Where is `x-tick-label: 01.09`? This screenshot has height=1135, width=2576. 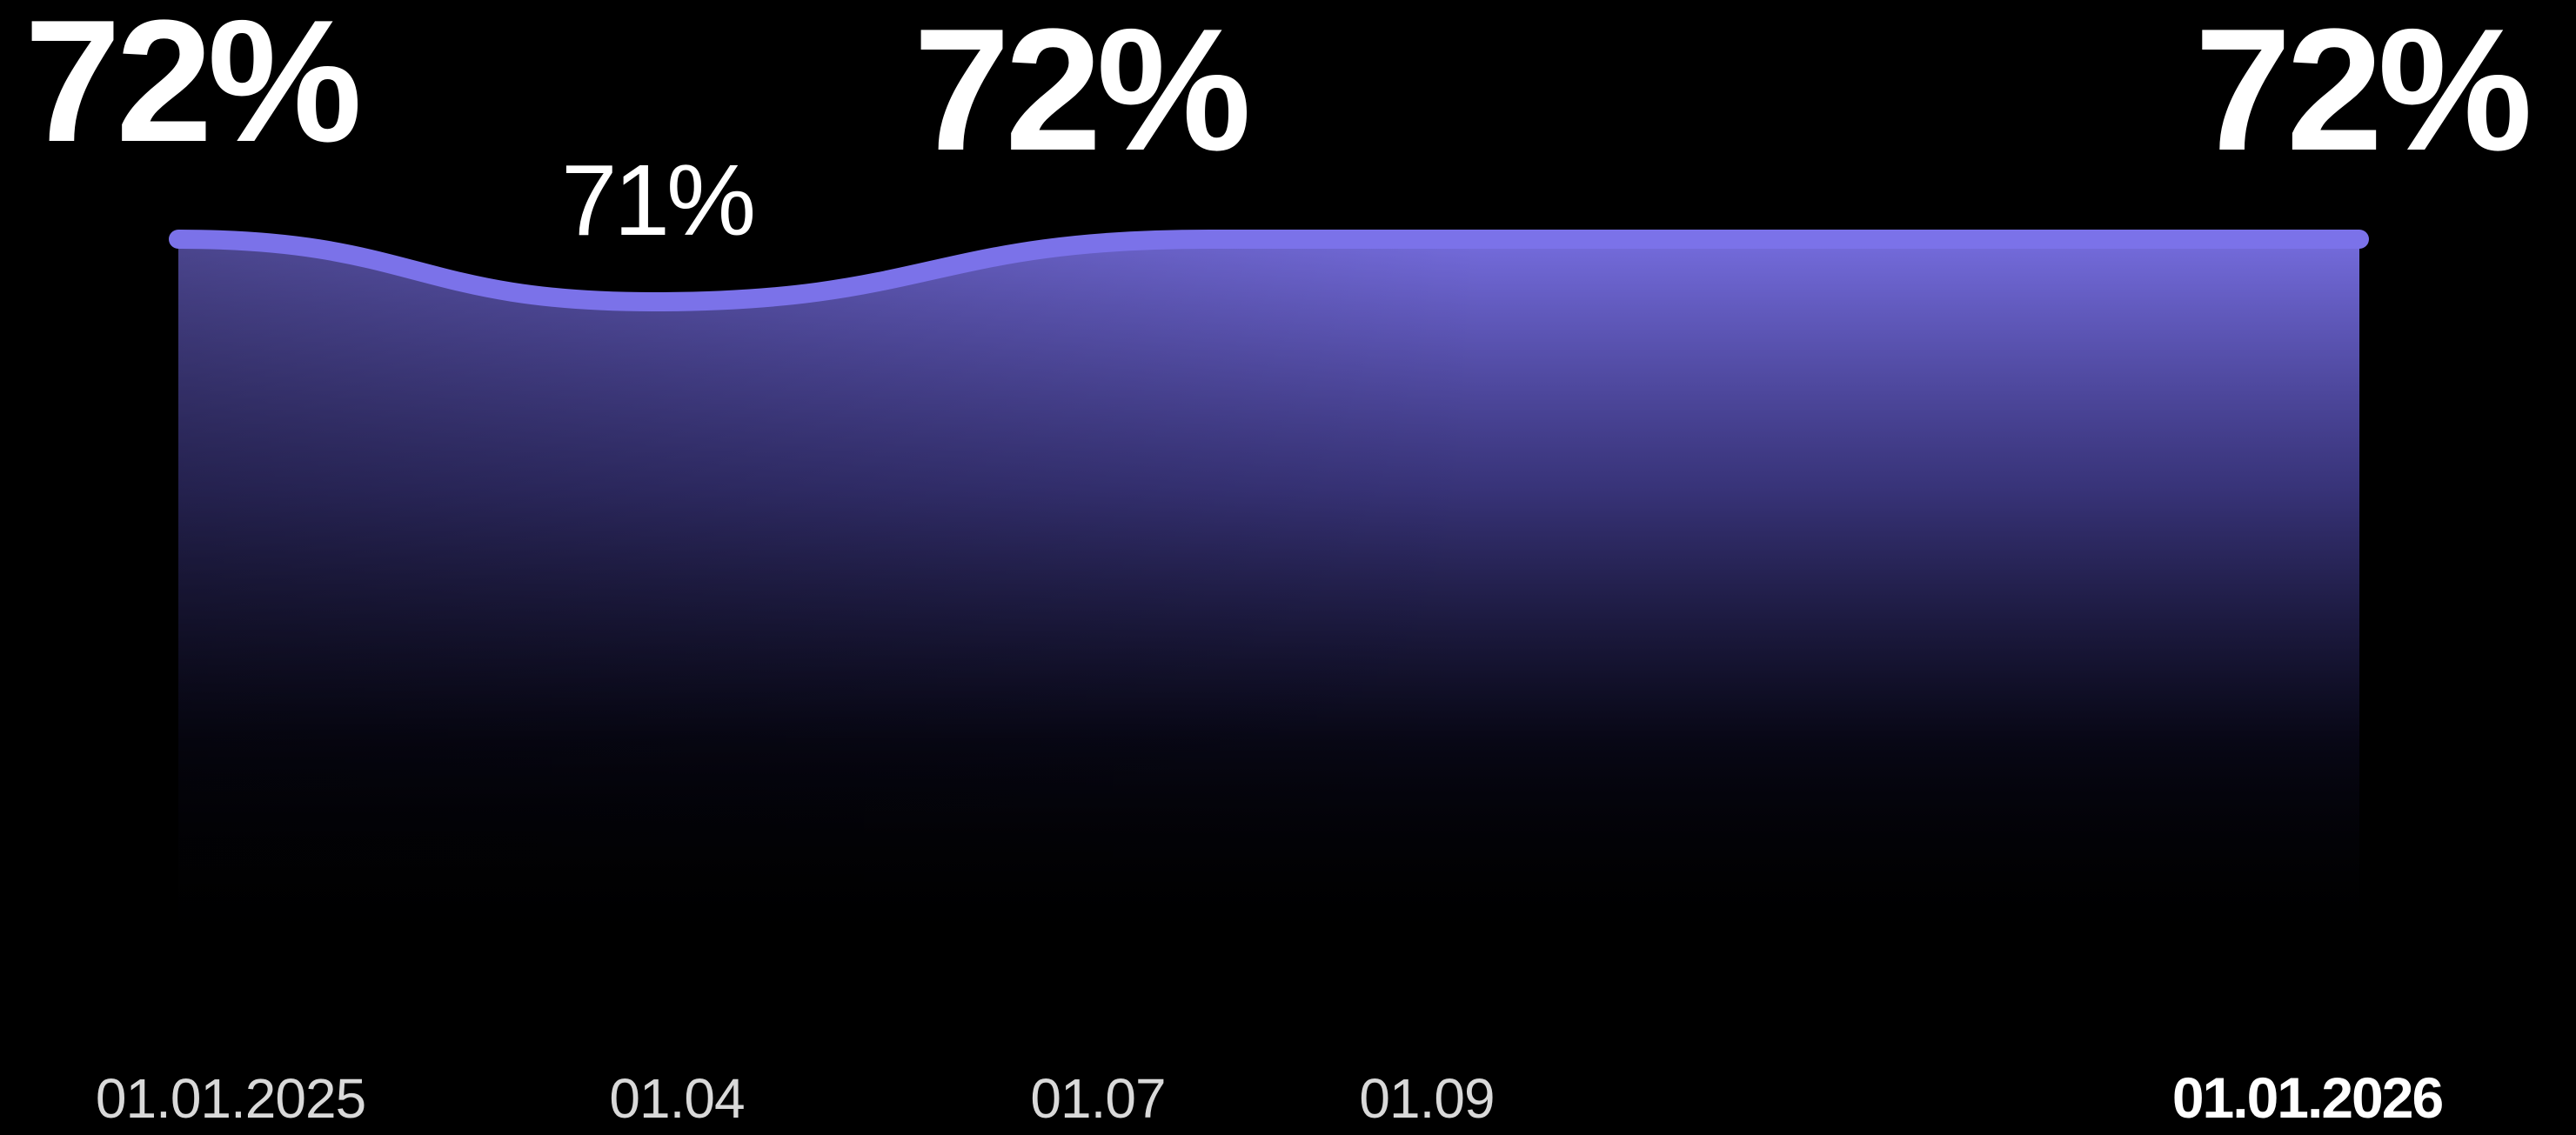
x-tick-label: 01.09 is located at coordinates (1426, 1098).